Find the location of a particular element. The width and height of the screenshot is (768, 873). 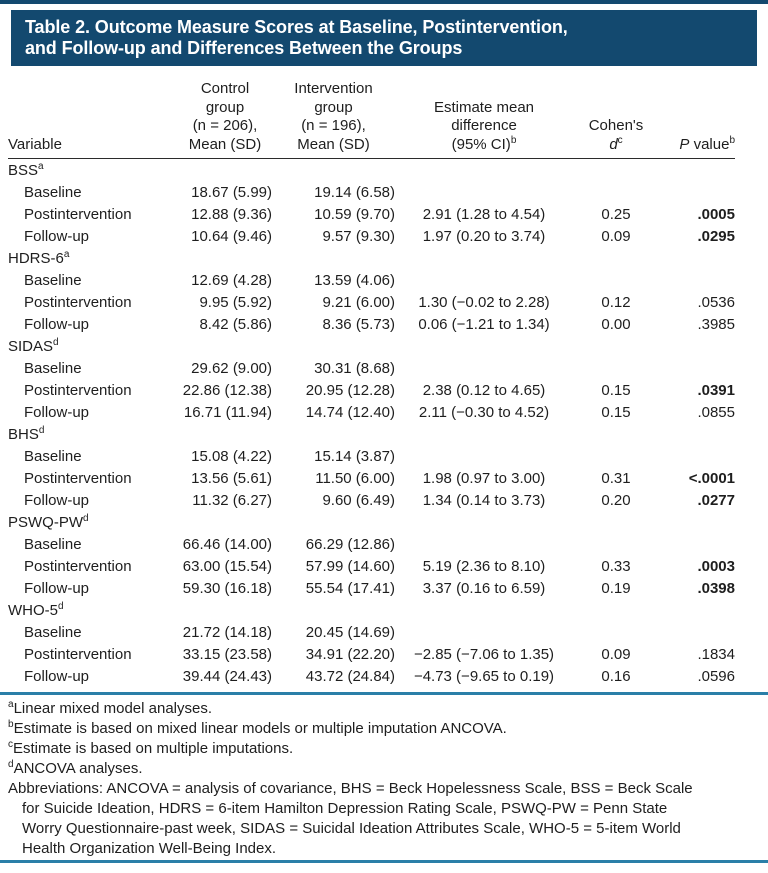

cohens-header-superscript: c is located at coordinates (620, 140).